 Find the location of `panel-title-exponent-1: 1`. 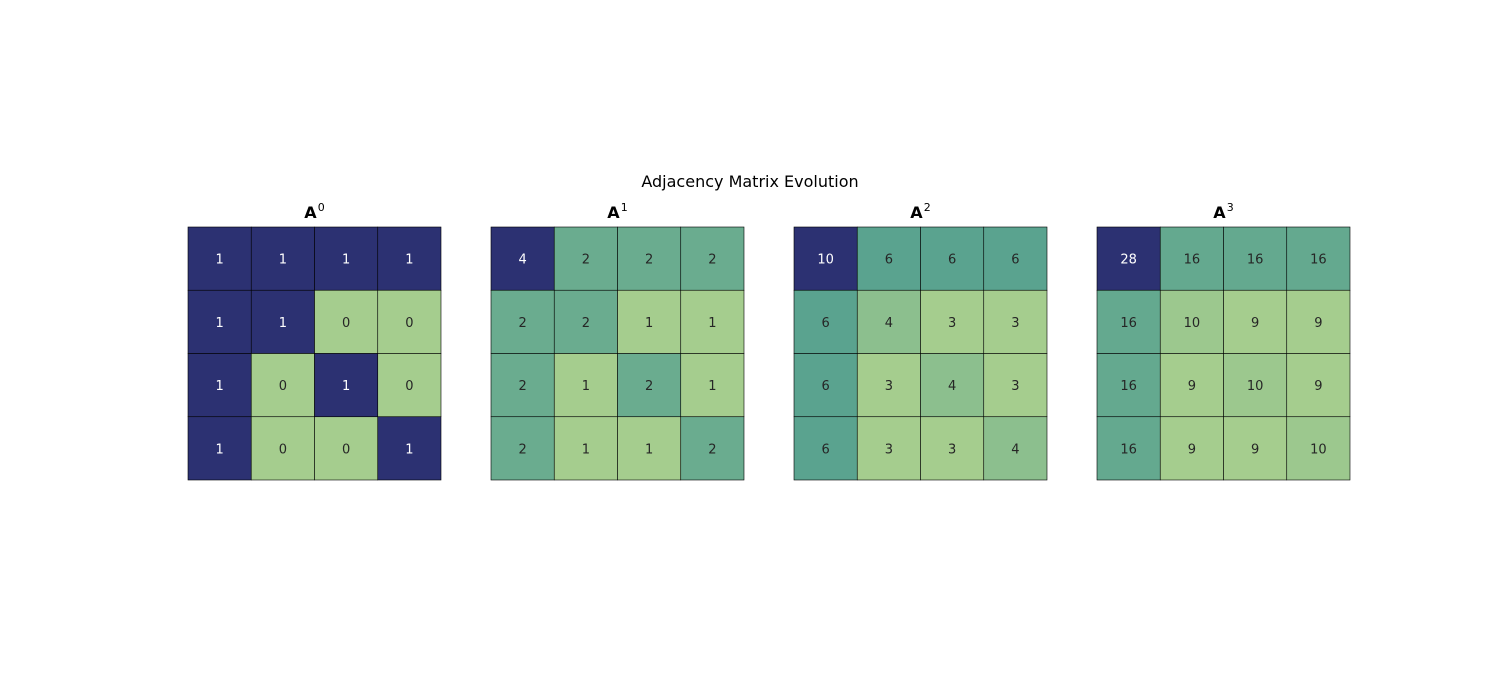

panel-title-exponent-1: 1 is located at coordinates (624, 207).